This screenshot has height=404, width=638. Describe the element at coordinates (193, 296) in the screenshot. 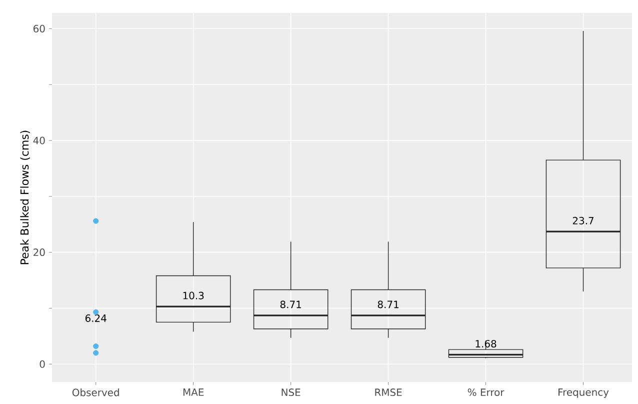

I see `annotation: 10.3` at that location.